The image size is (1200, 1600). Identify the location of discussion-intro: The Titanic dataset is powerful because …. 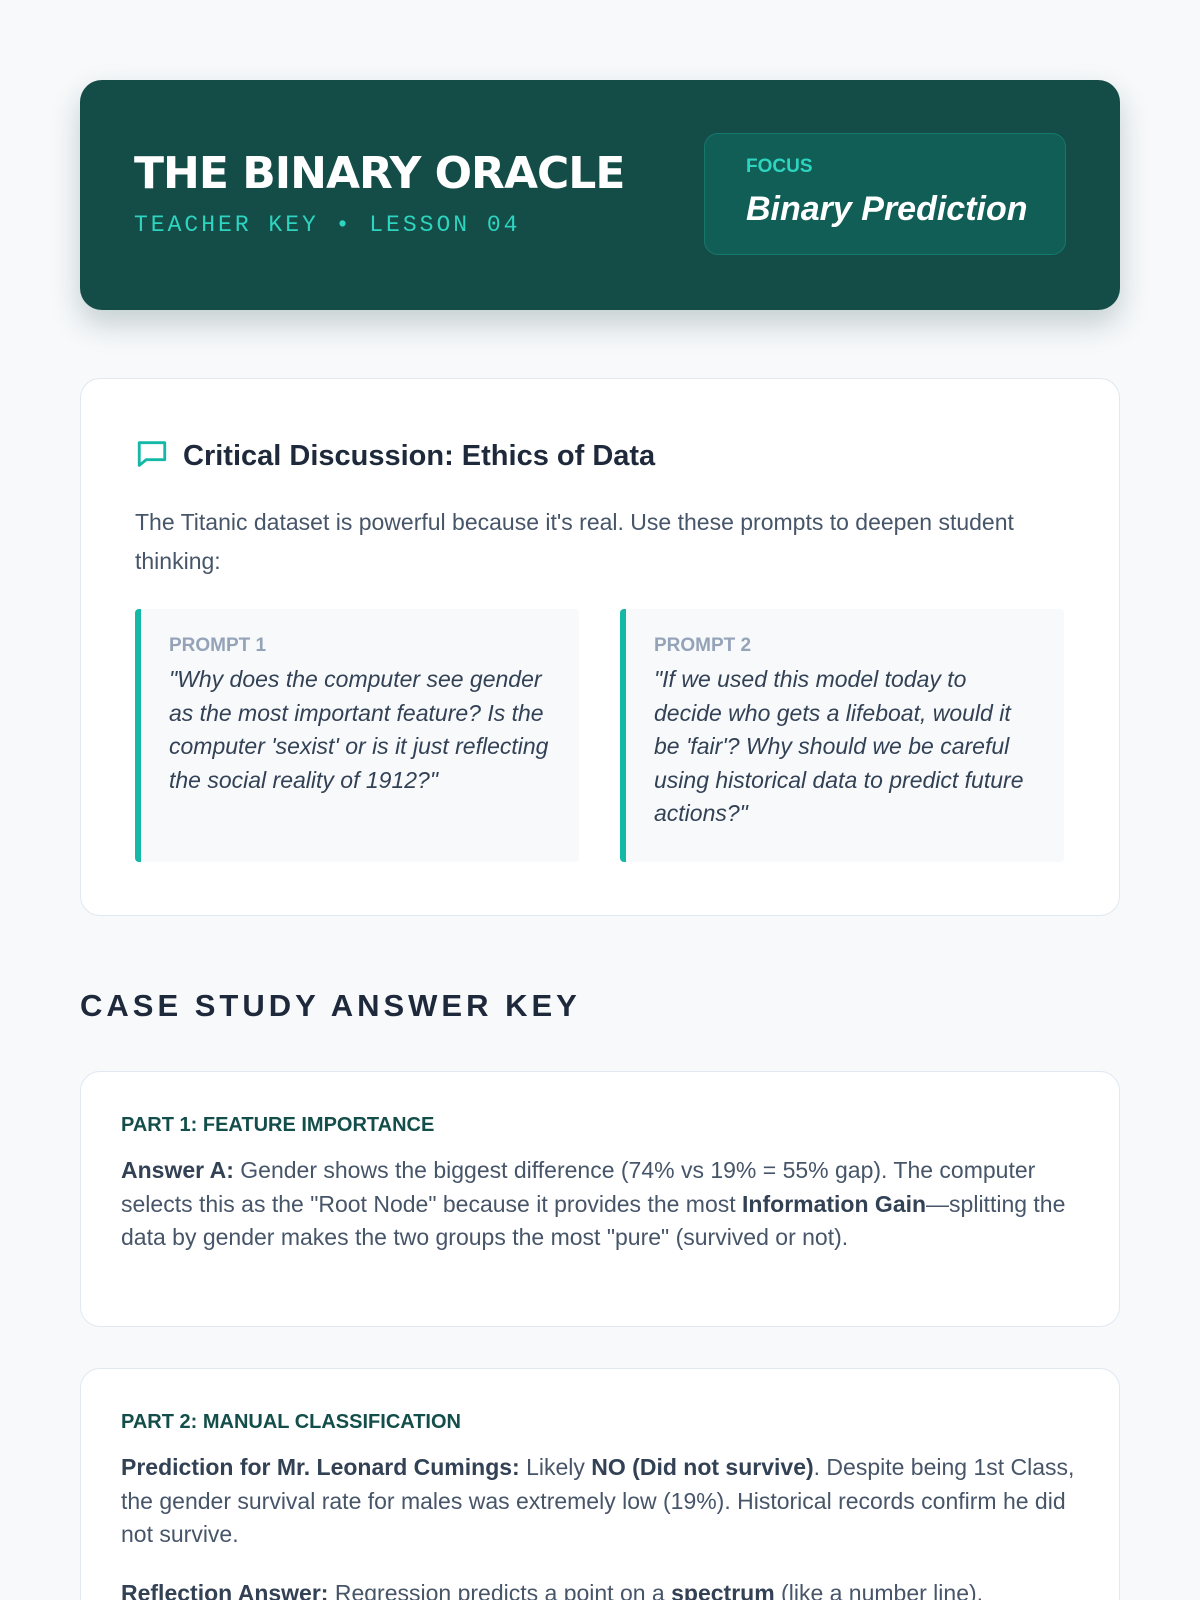
(574, 541).